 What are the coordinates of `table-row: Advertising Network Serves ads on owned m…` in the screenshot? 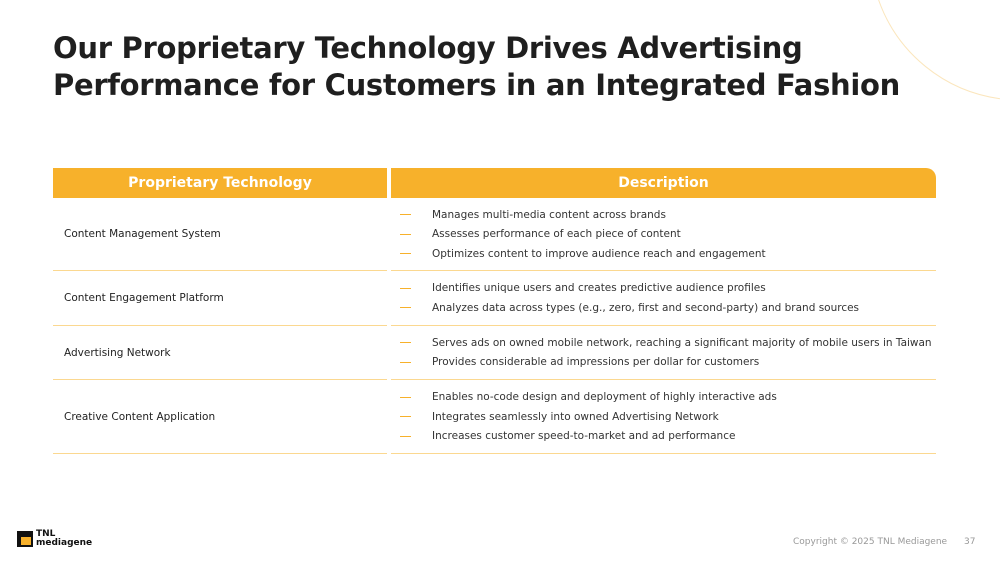 It's located at (494, 353).